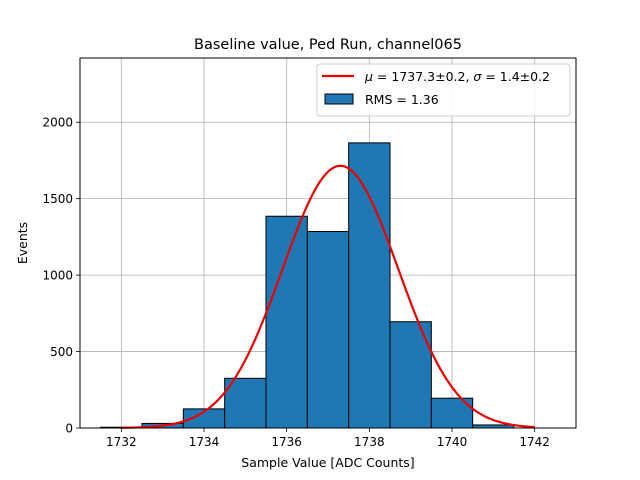 The width and height of the screenshot is (640, 480). I want to click on legend-hist-label: RMS = 1.36, so click(402, 99).